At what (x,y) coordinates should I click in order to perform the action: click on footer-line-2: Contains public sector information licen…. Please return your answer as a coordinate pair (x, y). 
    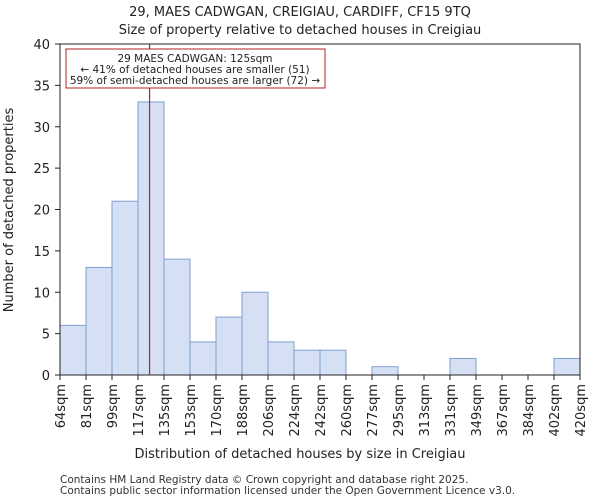
    Looking at the image, I should click on (287, 491).